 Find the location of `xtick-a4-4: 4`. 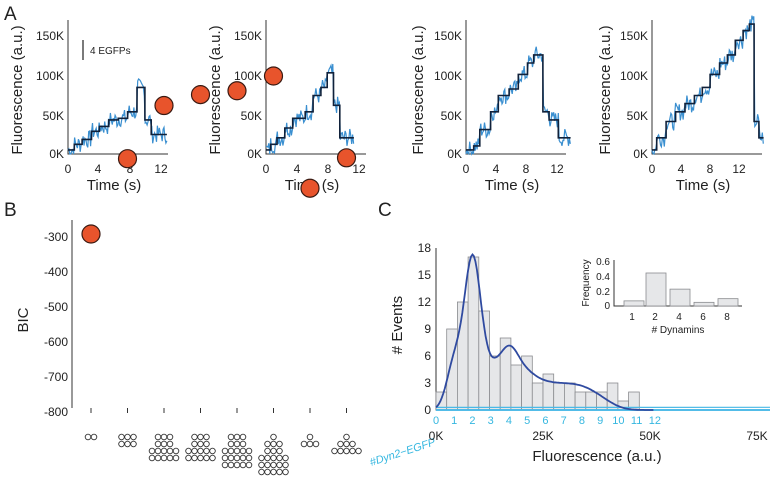

xtick-a4-4: 4 is located at coordinates (681, 169).